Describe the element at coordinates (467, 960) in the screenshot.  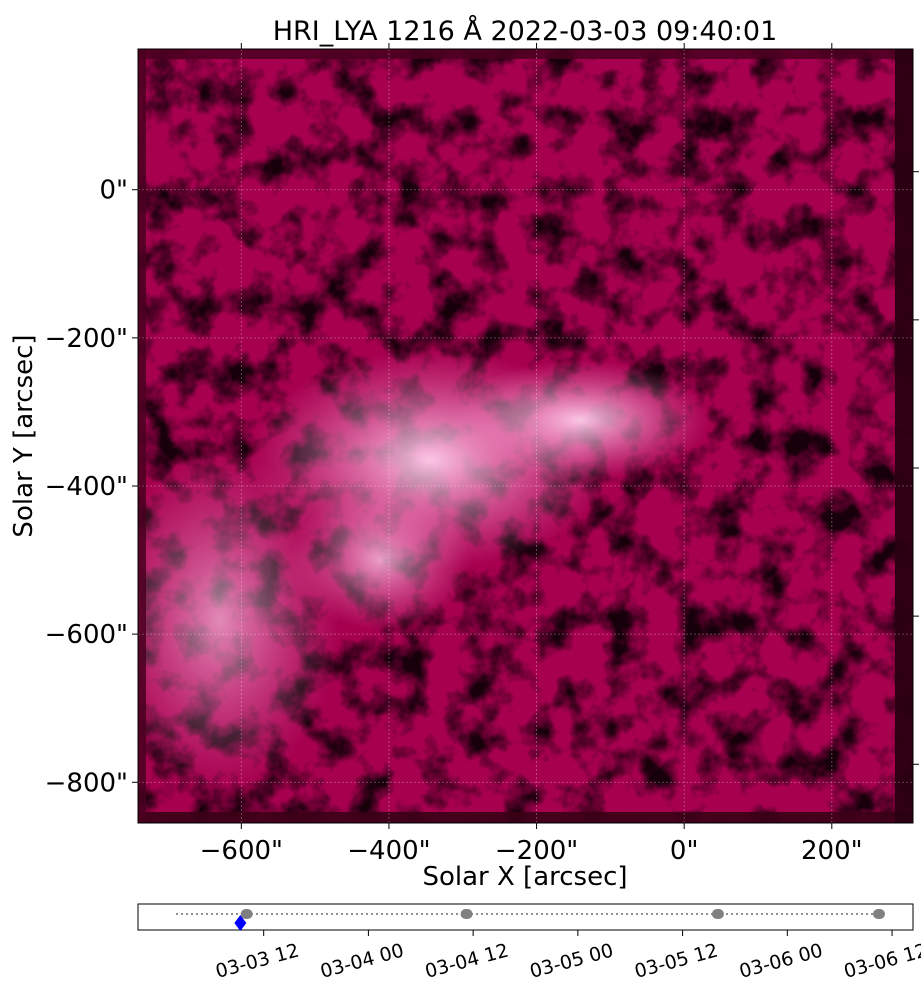
I see `timeline-tick-label: 03-04 12` at that location.